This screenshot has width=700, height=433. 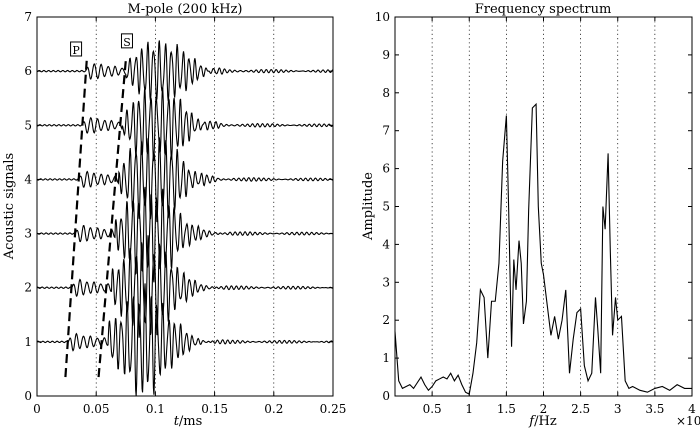 I want to click on y-tick-label: 10, so click(x=382, y=17).